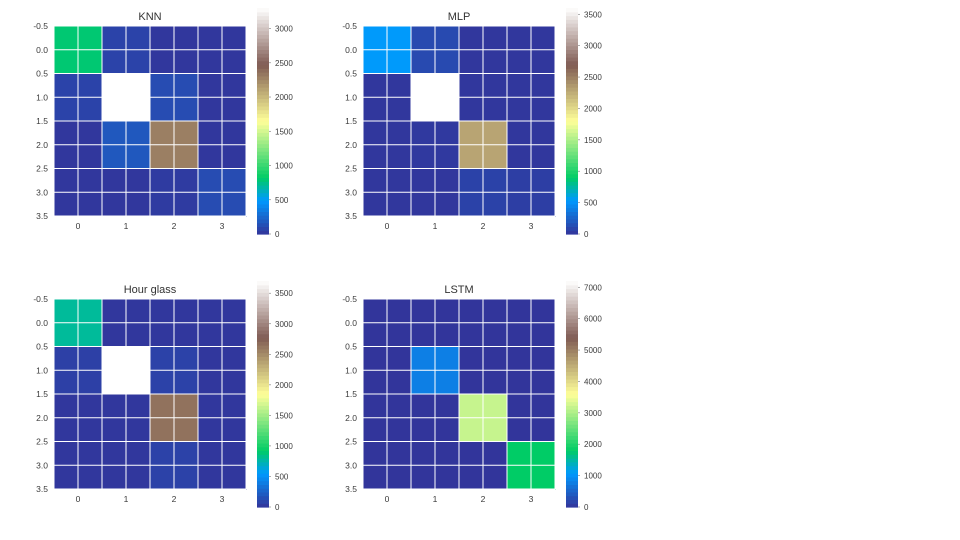 The image size is (960, 540). I want to click on colorbar-tick-label: 2500, so click(284, 354).